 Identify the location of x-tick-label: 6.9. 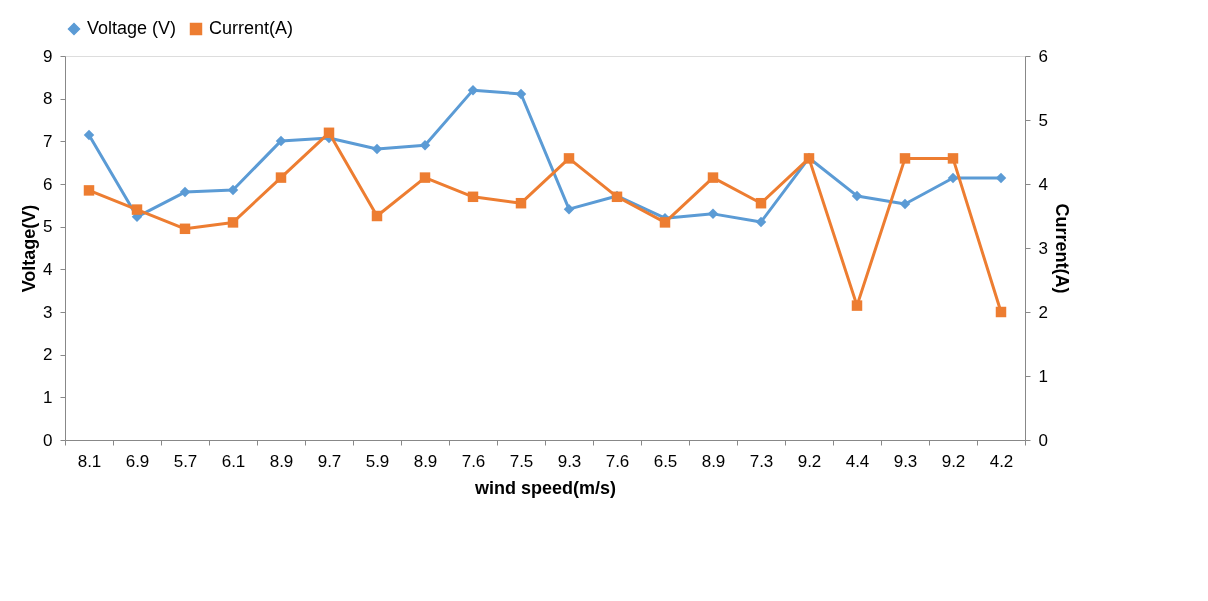
(137, 461).